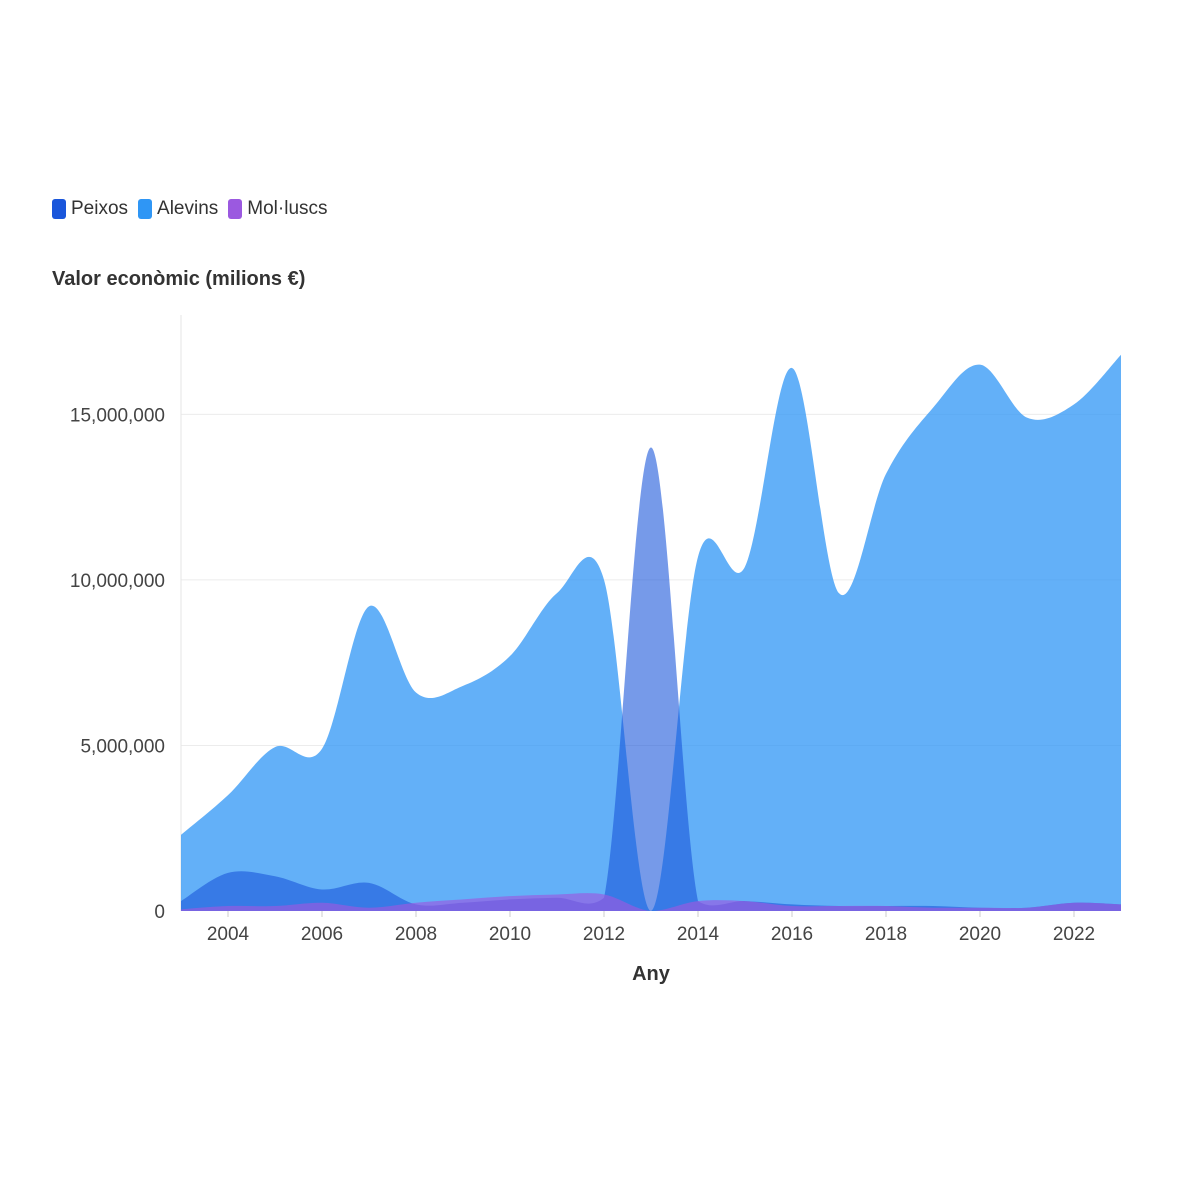 This screenshot has width=1200, height=1200. I want to click on x-tick-label: 2020, so click(980, 934).